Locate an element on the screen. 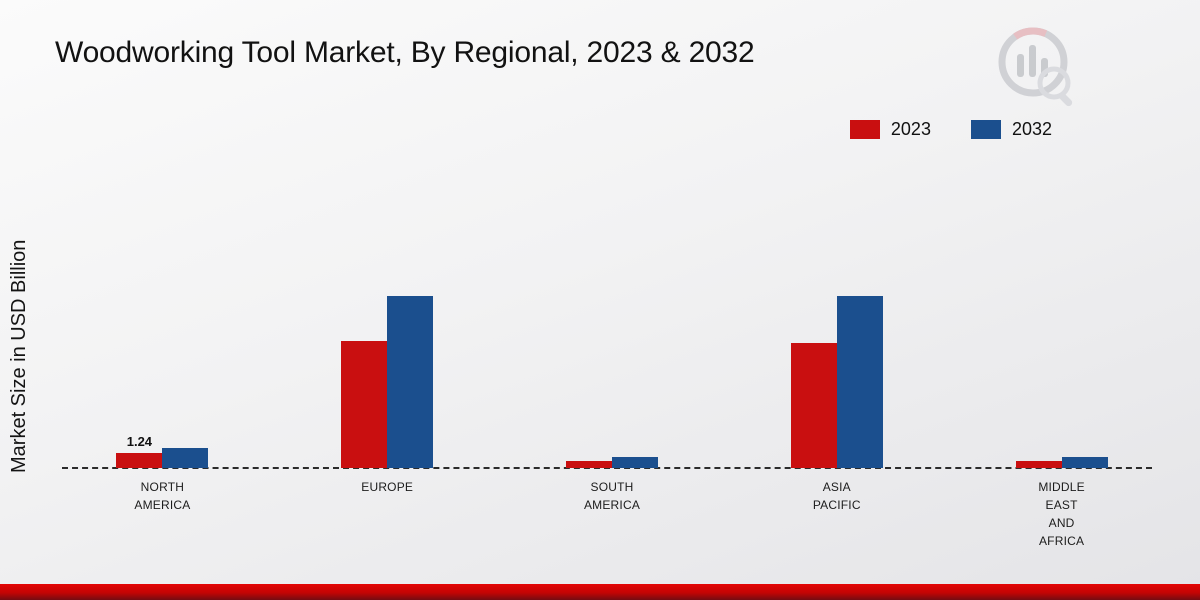  legend-item-2023: 2023 is located at coordinates (890, 129).